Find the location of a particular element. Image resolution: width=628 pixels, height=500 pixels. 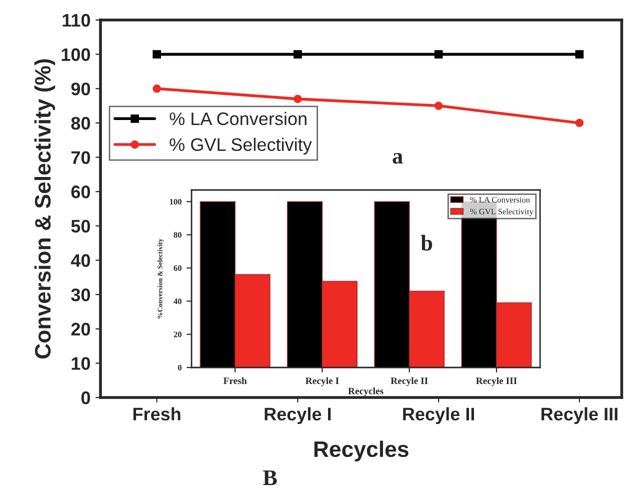

y-tick-label: 90 is located at coordinates (80, 89).